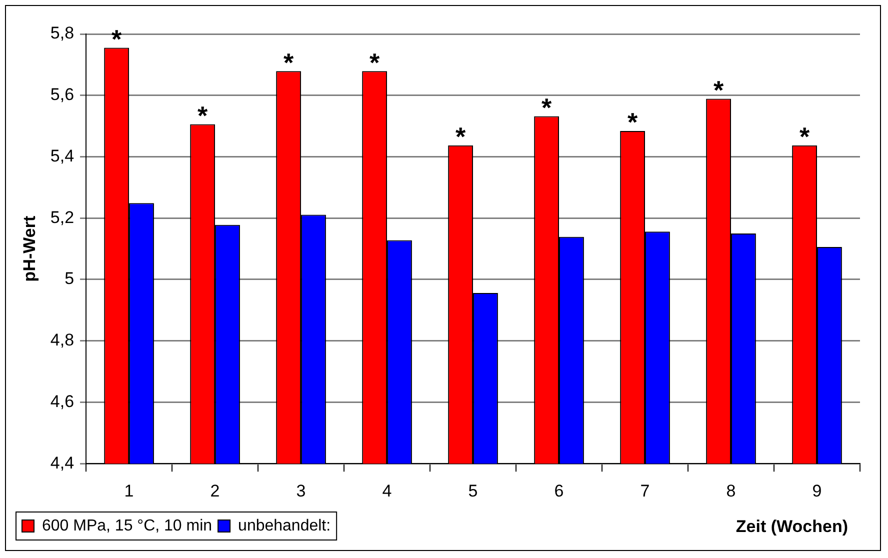 The width and height of the screenshot is (888, 558). Describe the element at coordinates (69, 278) in the screenshot. I see `y-tick-label: 5` at that location.